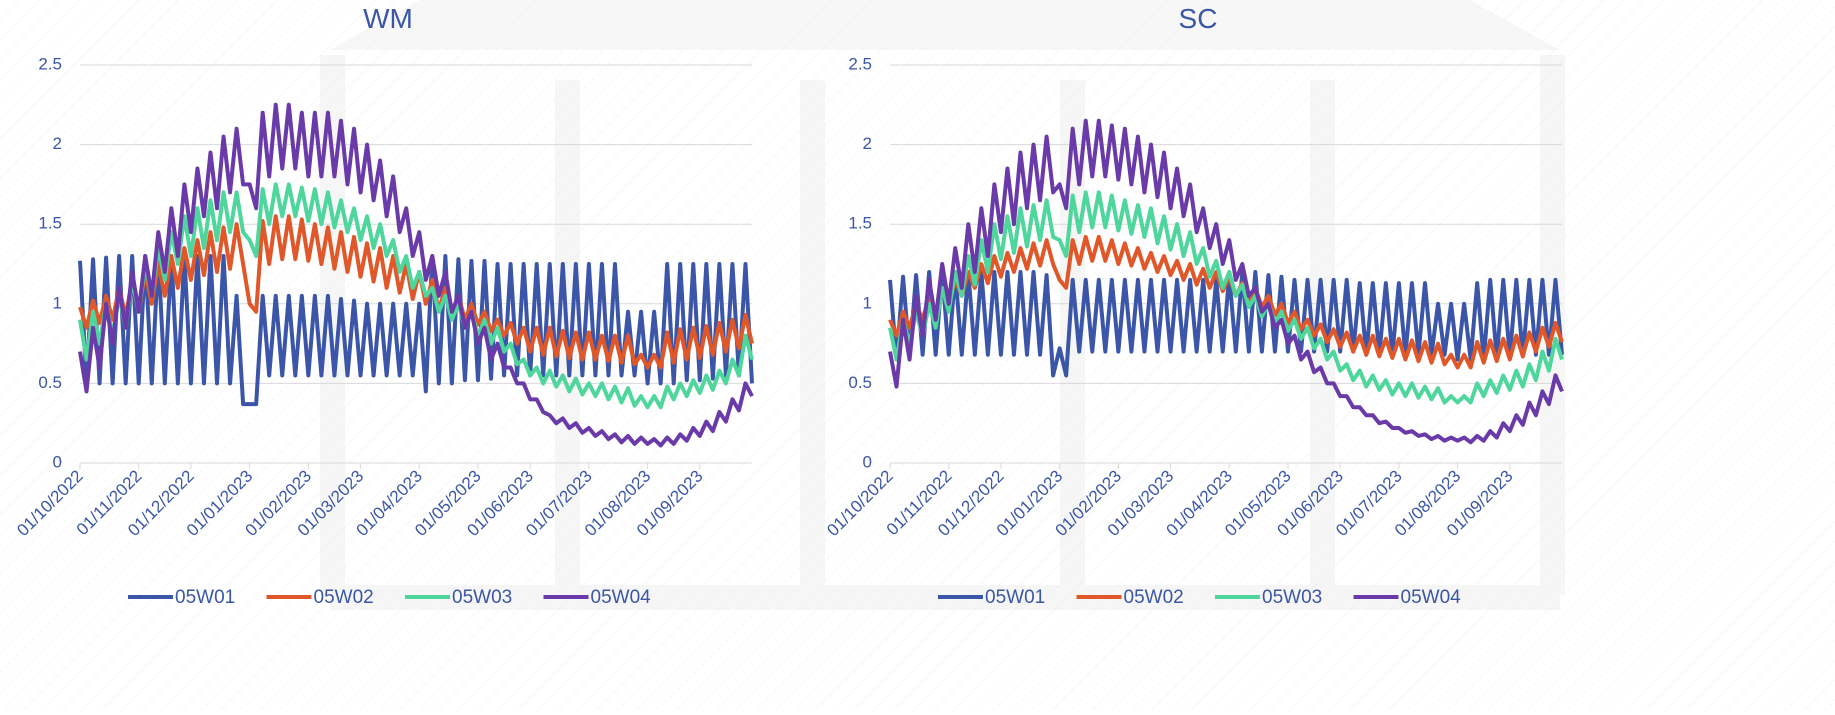 The height and width of the screenshot is (715, 1835). Describe the element at coordinates (1198, 18) in the screenshot. I see `chart-title: SC` at that location.